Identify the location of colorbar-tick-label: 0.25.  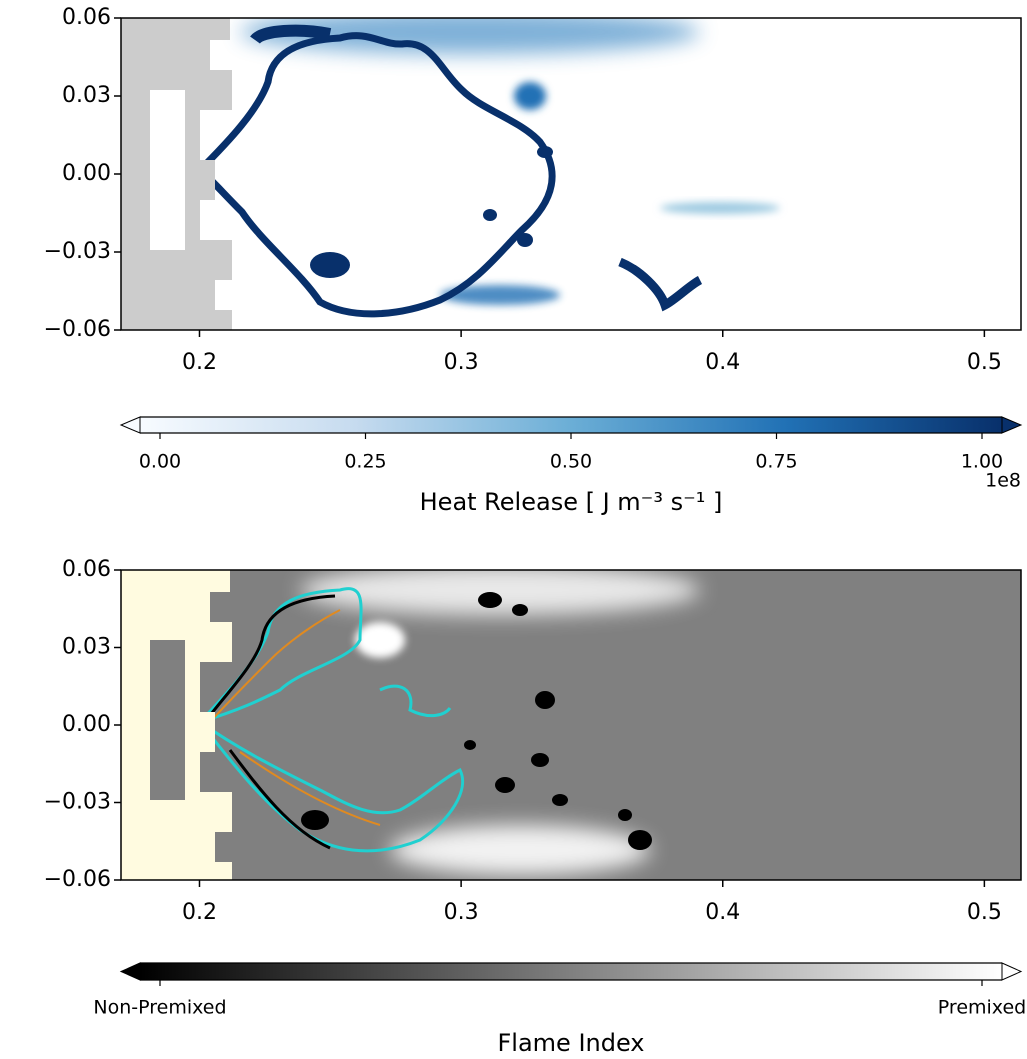
(365, 462).